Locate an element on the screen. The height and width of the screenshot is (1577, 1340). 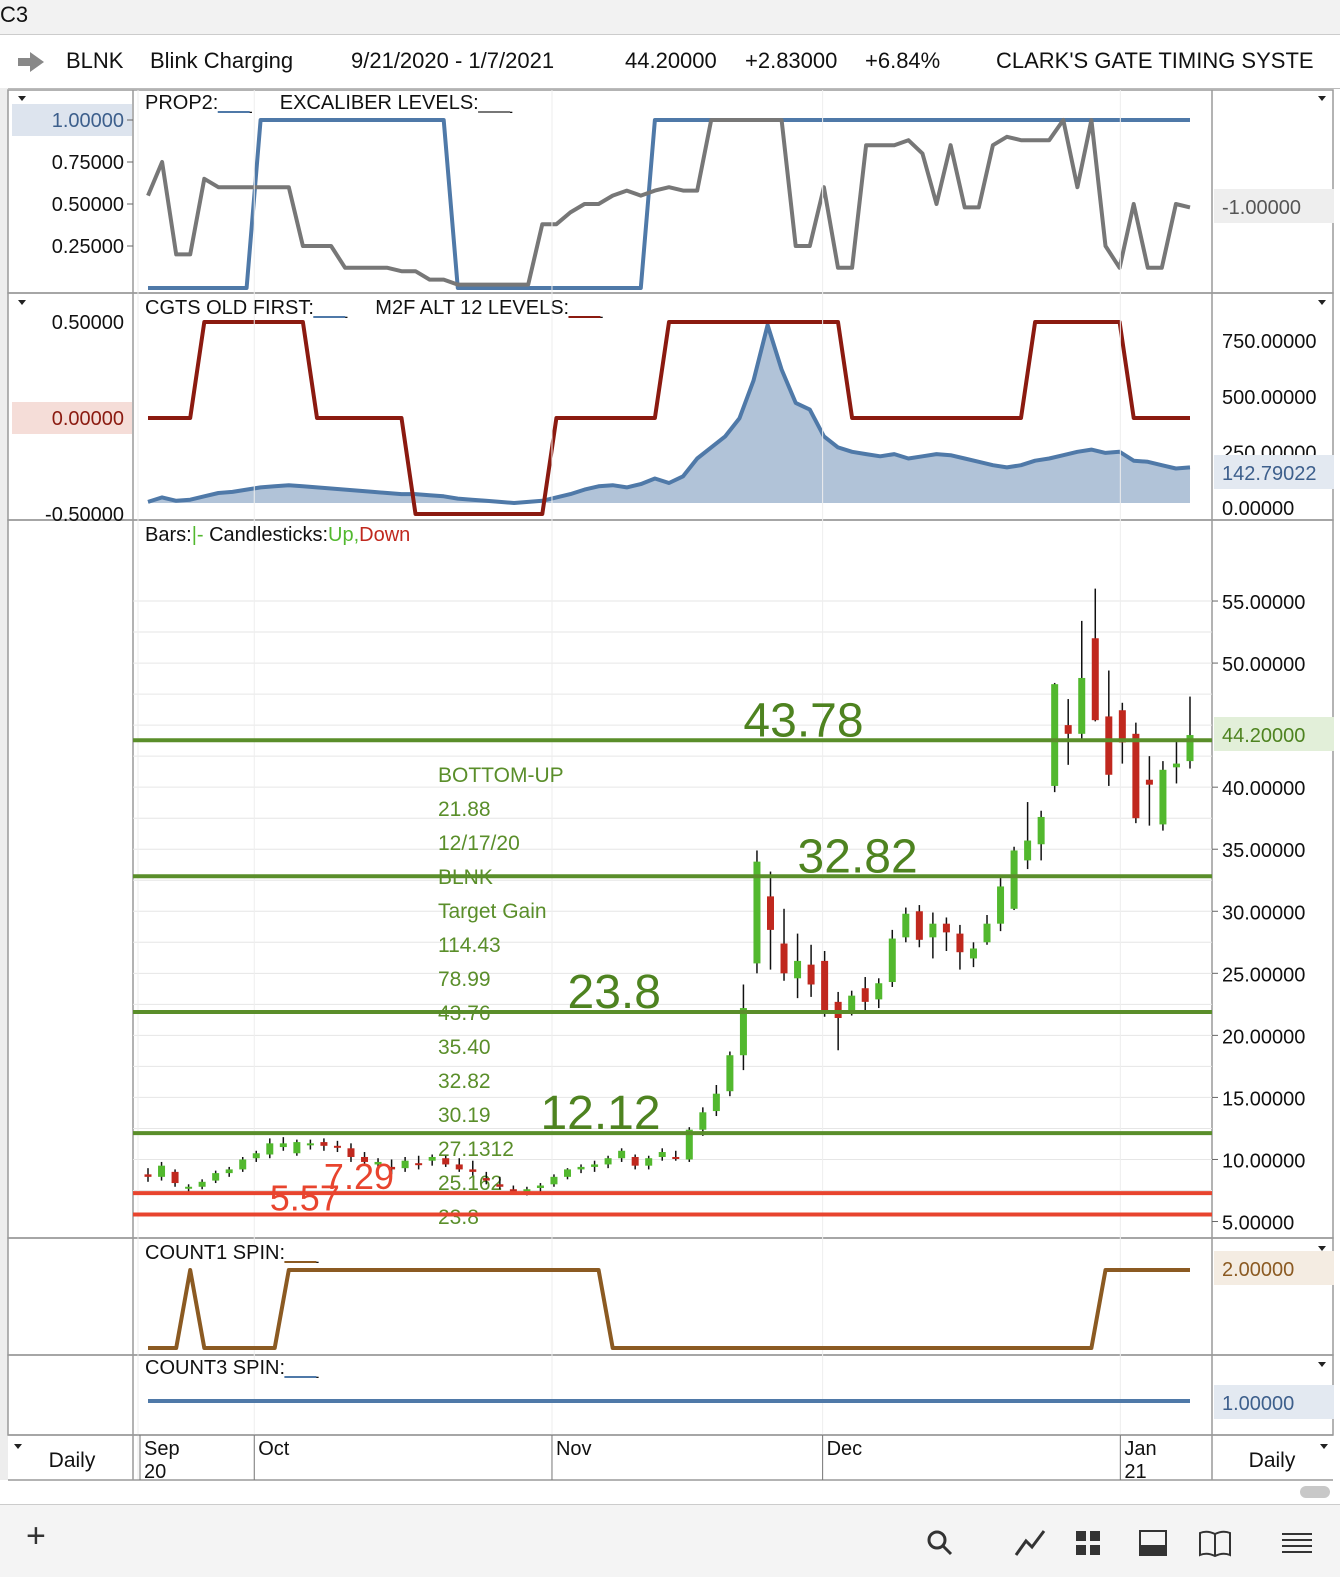
legend-price-part-4: Up, is located at coordinates (343, 535).